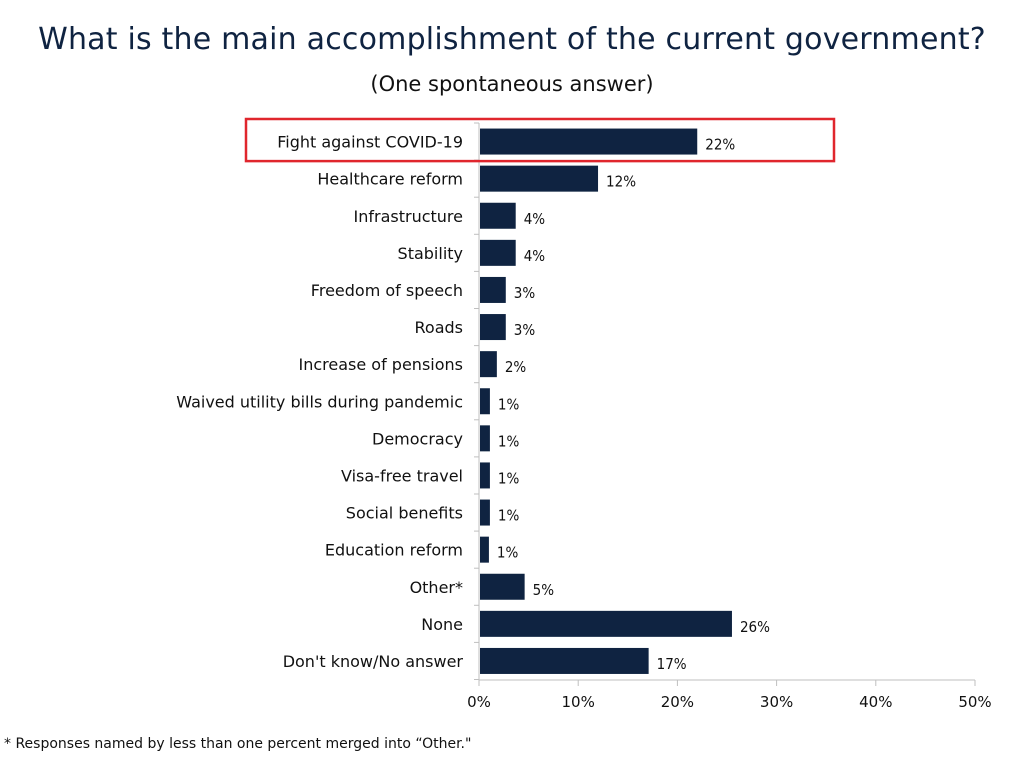 The height and width of the screenshot is (757, 1024). I want to click on category-label: Education reform, so click(394, 550).